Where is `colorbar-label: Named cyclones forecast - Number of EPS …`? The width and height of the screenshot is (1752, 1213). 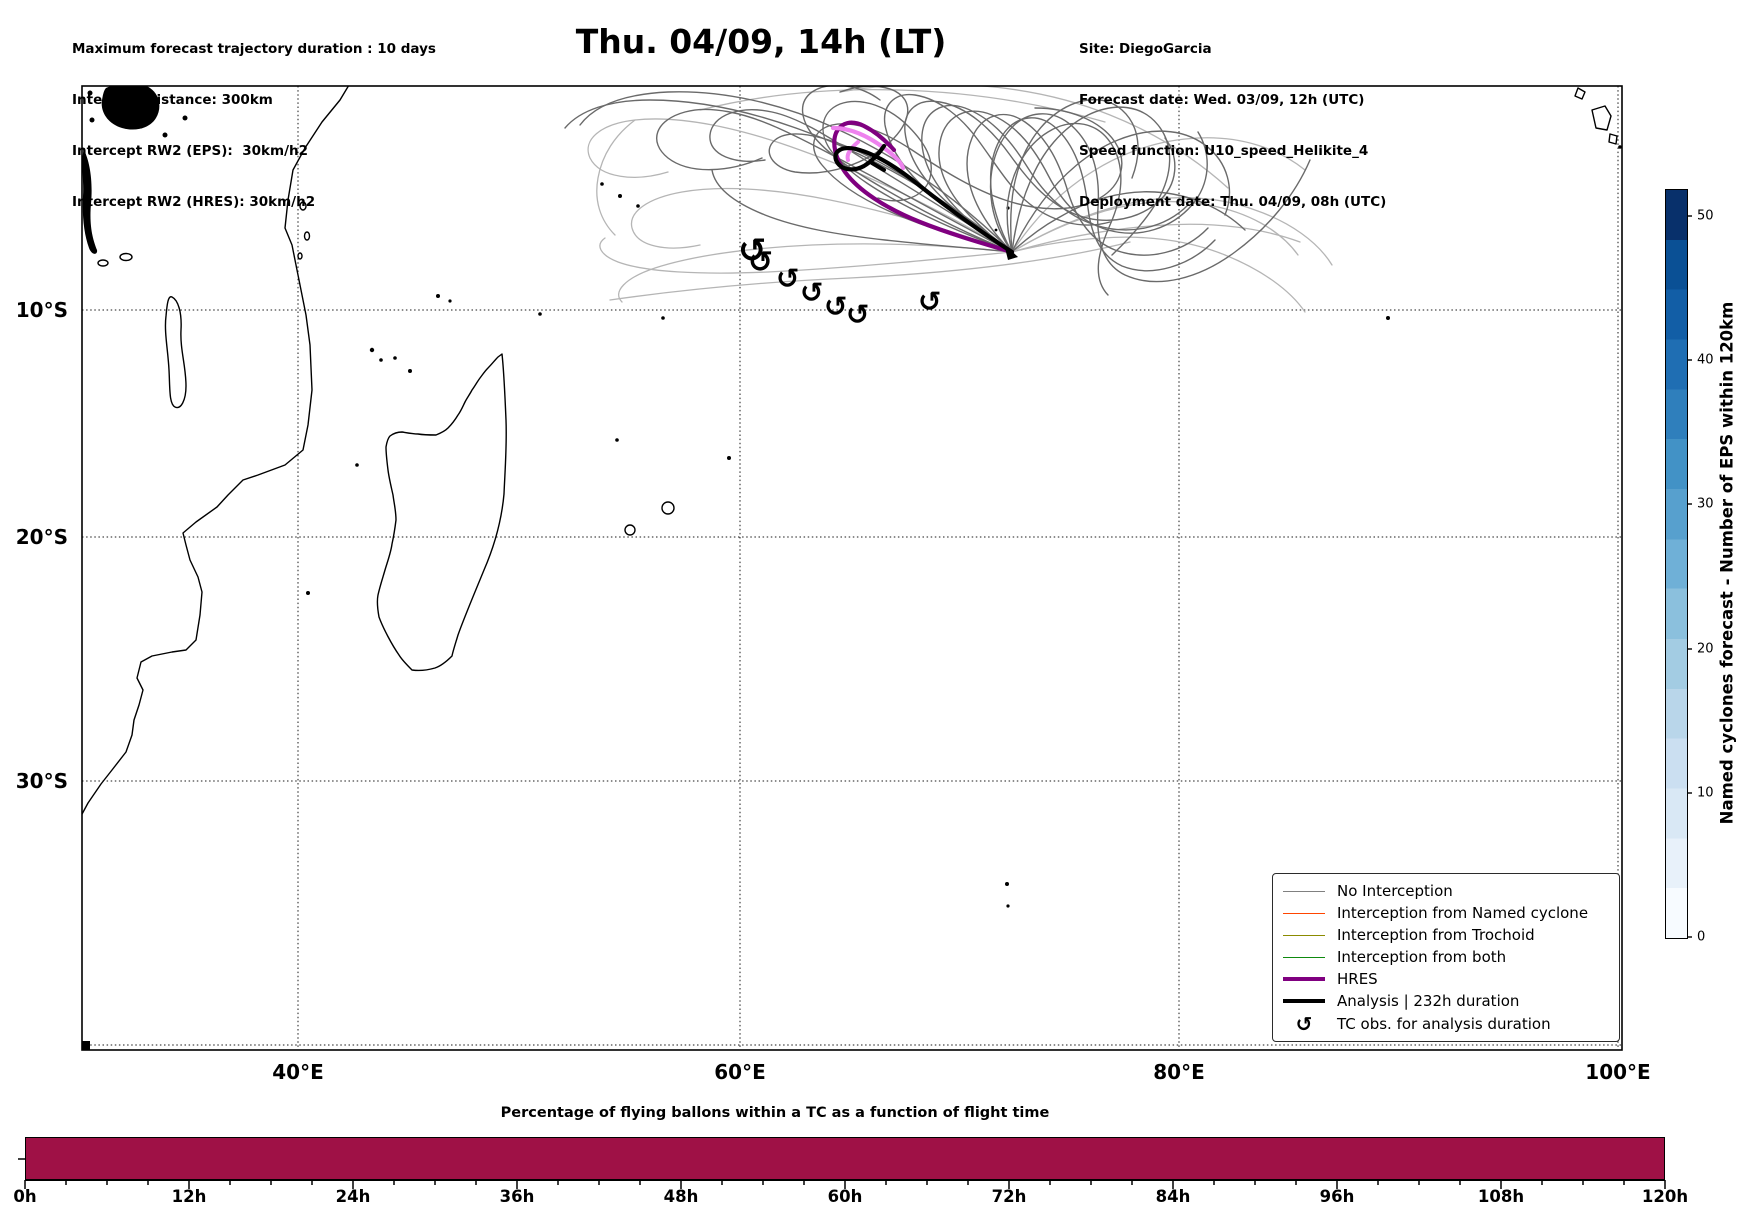 colorbar-label: Named cyclones forecast - Number of EPS … is located at coordinates (1727, 563).